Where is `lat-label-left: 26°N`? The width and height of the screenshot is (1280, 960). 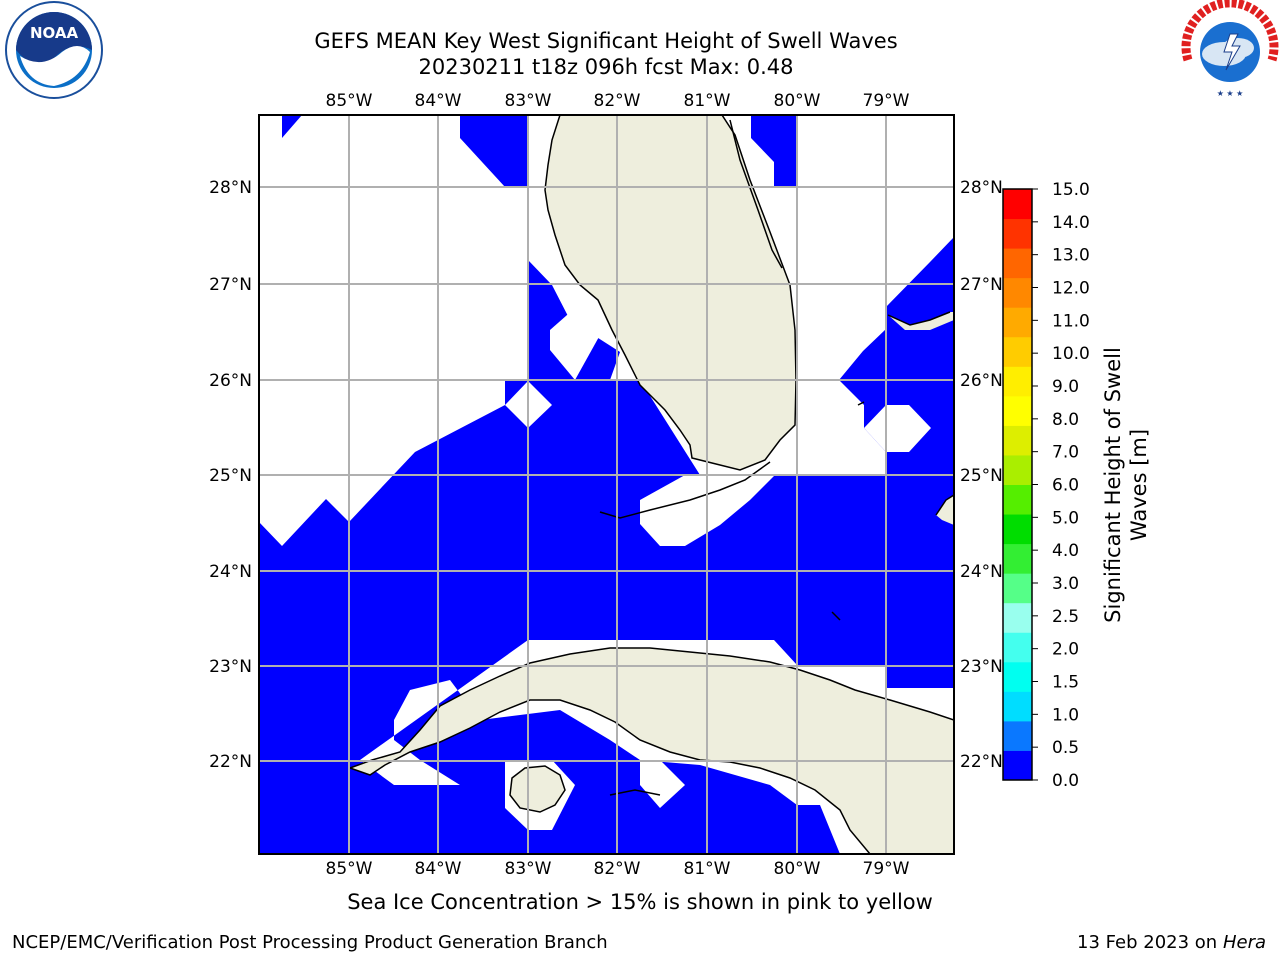
lat-label-left: 26°N is located at coordinates (230, 381).